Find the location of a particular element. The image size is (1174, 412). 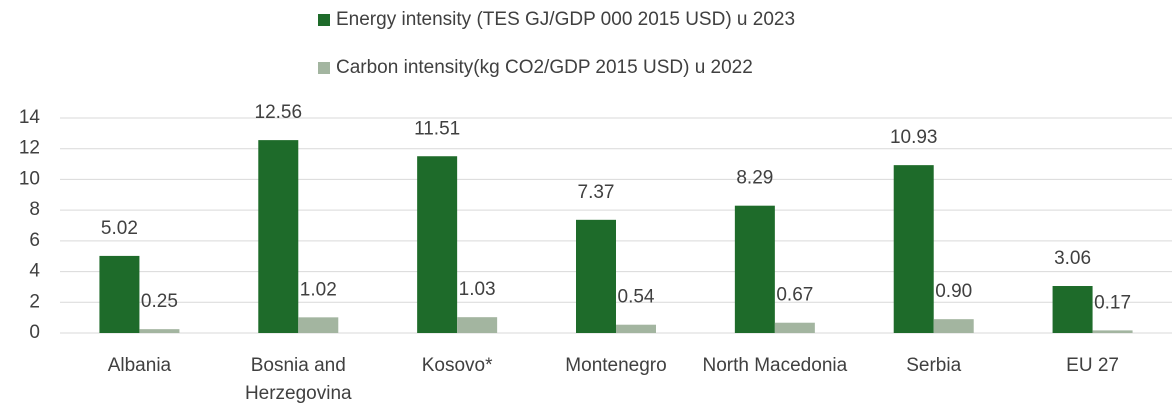

data-label: 11.51 is located at coordinates (437, 128).